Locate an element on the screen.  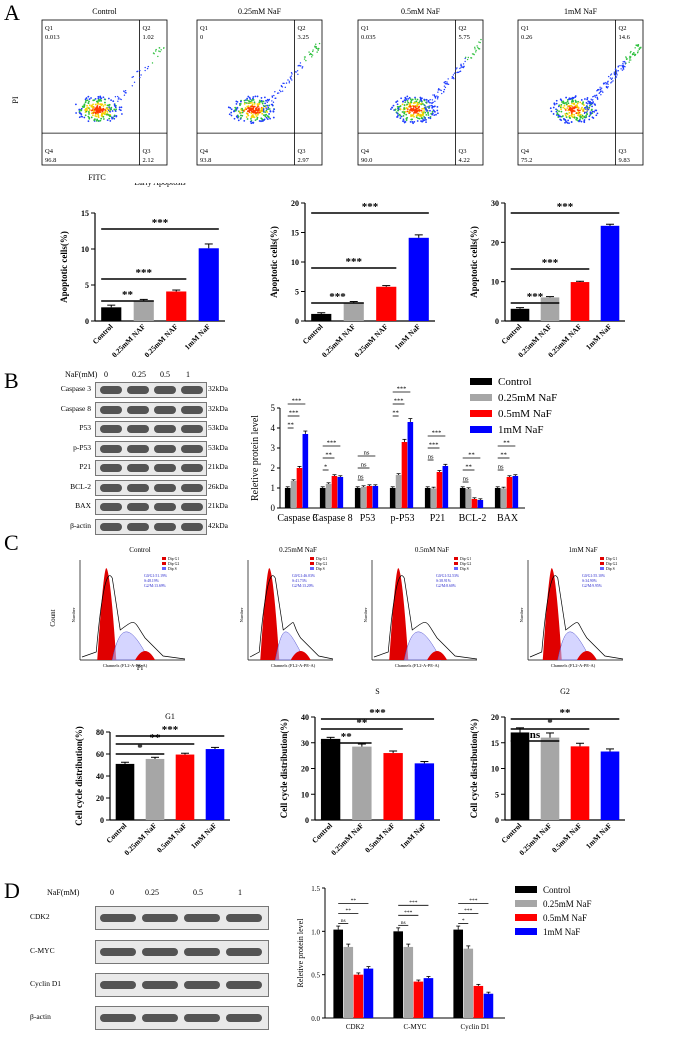
flow-q2-label: Q2 is located at coordinates (147, 28).